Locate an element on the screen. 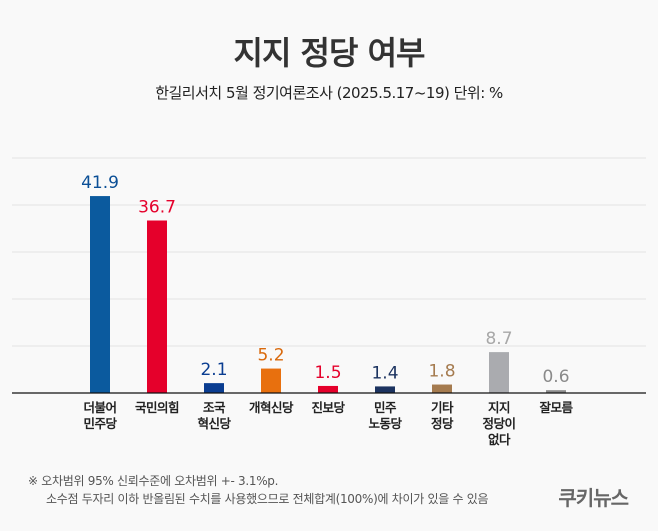  category-label: 노동당 is located at coordinates (385, 423).